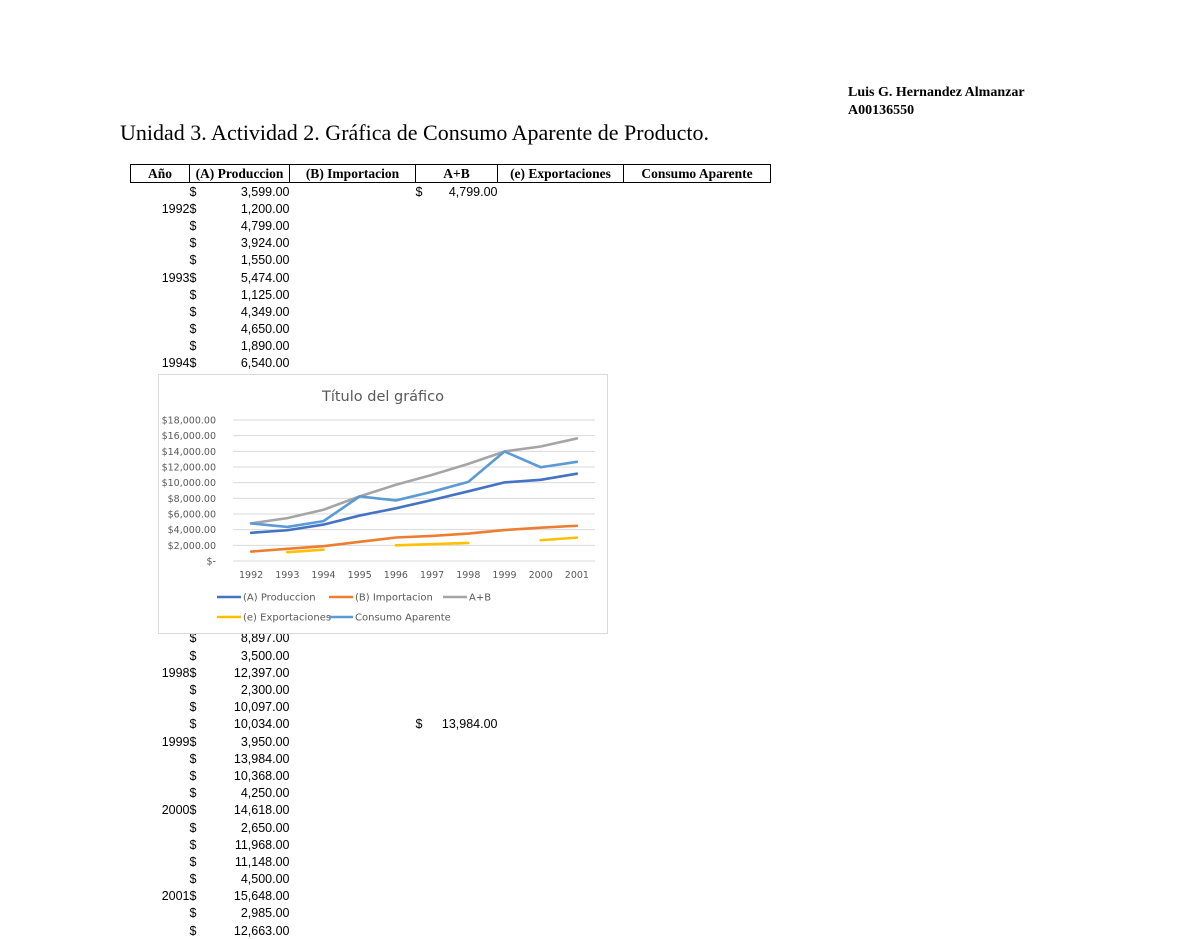 This screenshot has height=939, width=1200. I want to click on cell-value: 4,799.00, so click(265, 226).